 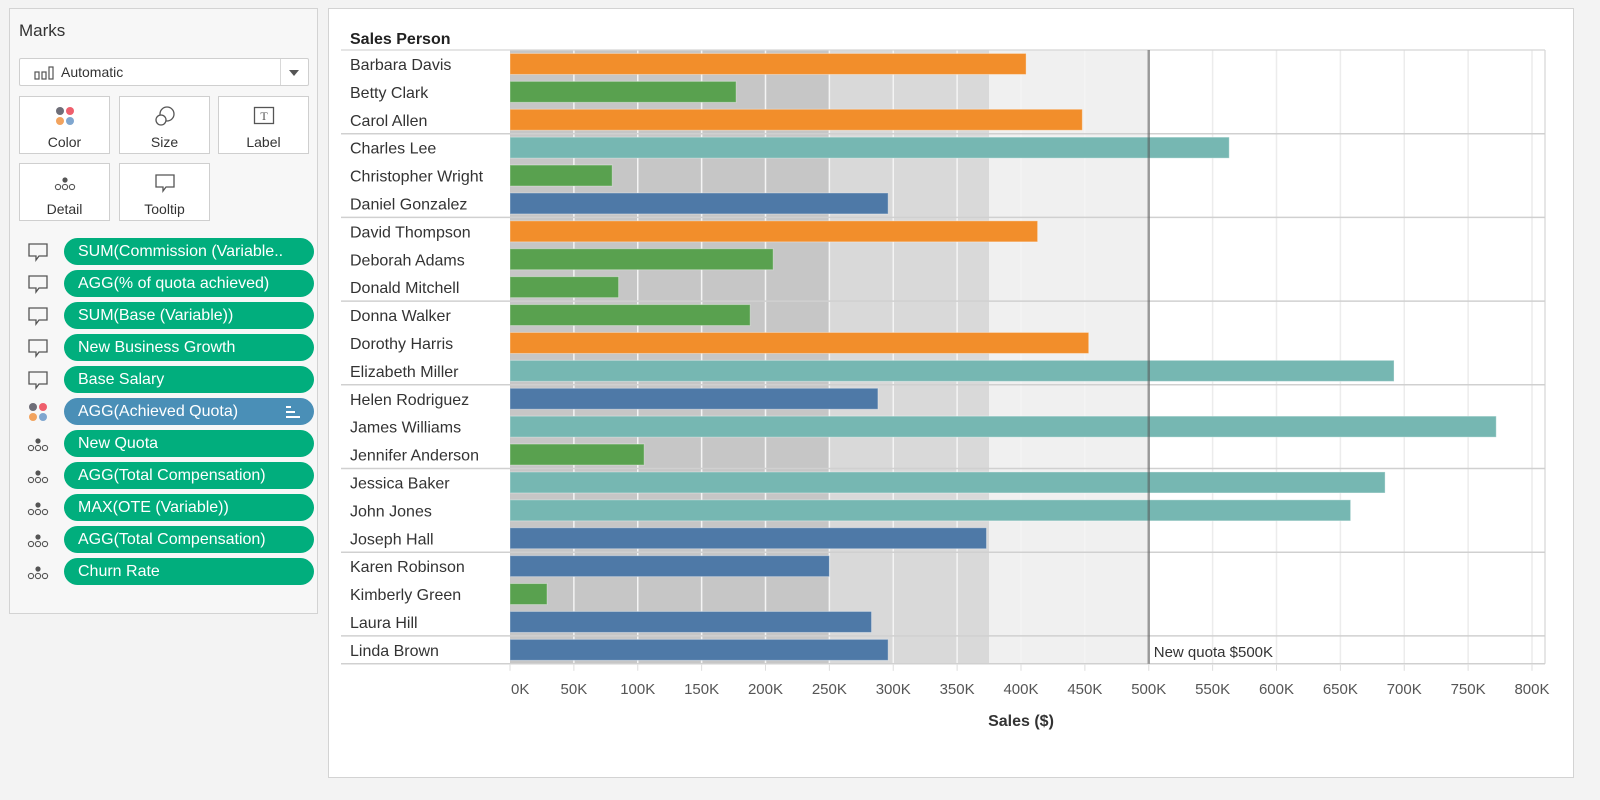 I want to click on field-pill: New Quota, so click(x=189, y=443).